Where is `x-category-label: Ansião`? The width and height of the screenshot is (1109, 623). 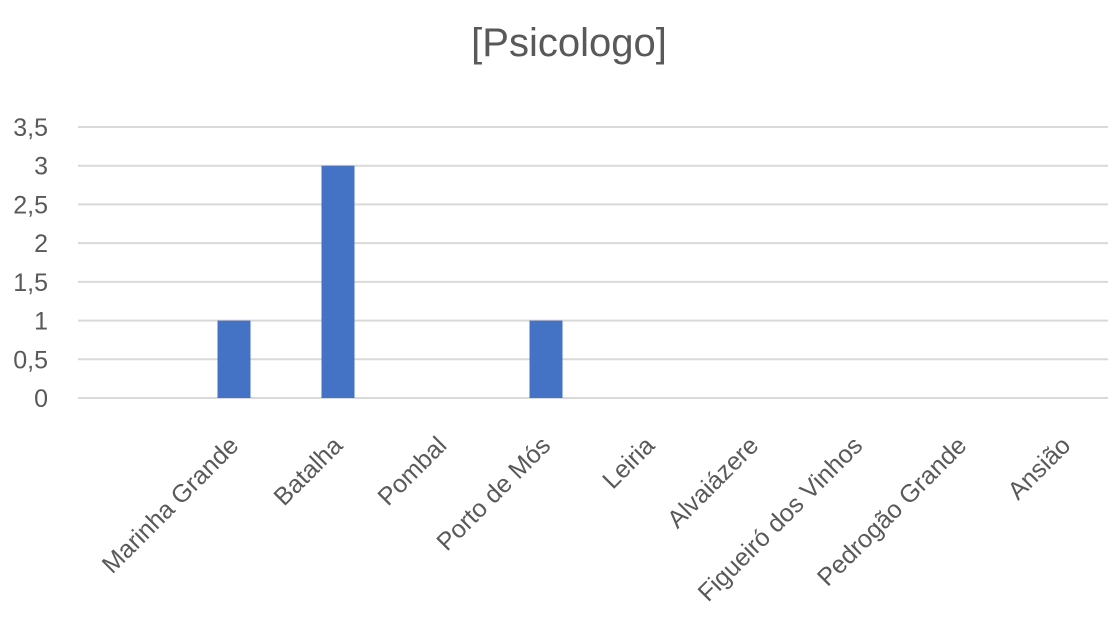 x-category-label: Ansião is located at coordinates (1039, 468).